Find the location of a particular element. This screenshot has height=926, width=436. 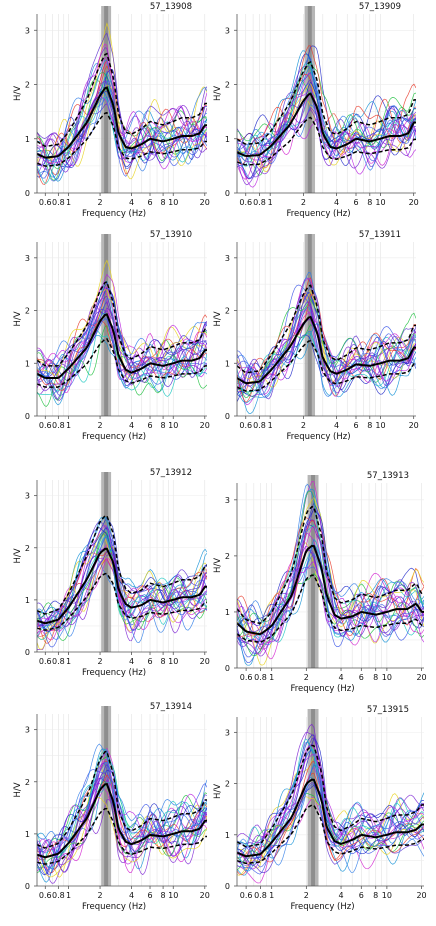

chart-title: 57_13910 is located at coordinates (171, 235).